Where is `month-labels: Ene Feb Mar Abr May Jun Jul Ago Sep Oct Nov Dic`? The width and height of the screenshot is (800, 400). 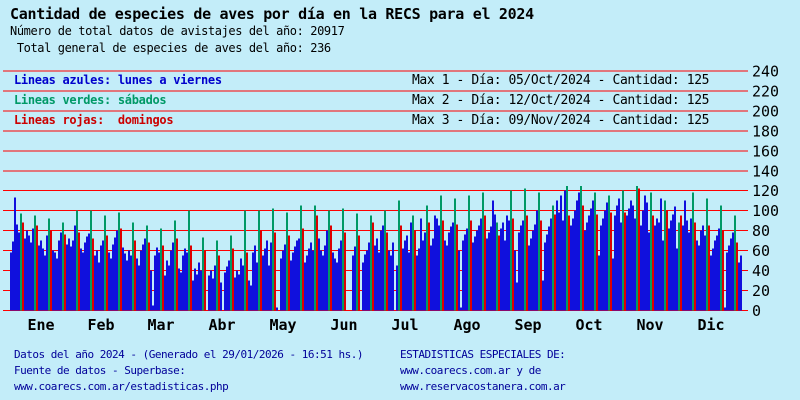
month-labels: Ene Feb Mar Abr May Jun Jul Ago Sep Oct Nov Dic is located at coordinates (375, 325).